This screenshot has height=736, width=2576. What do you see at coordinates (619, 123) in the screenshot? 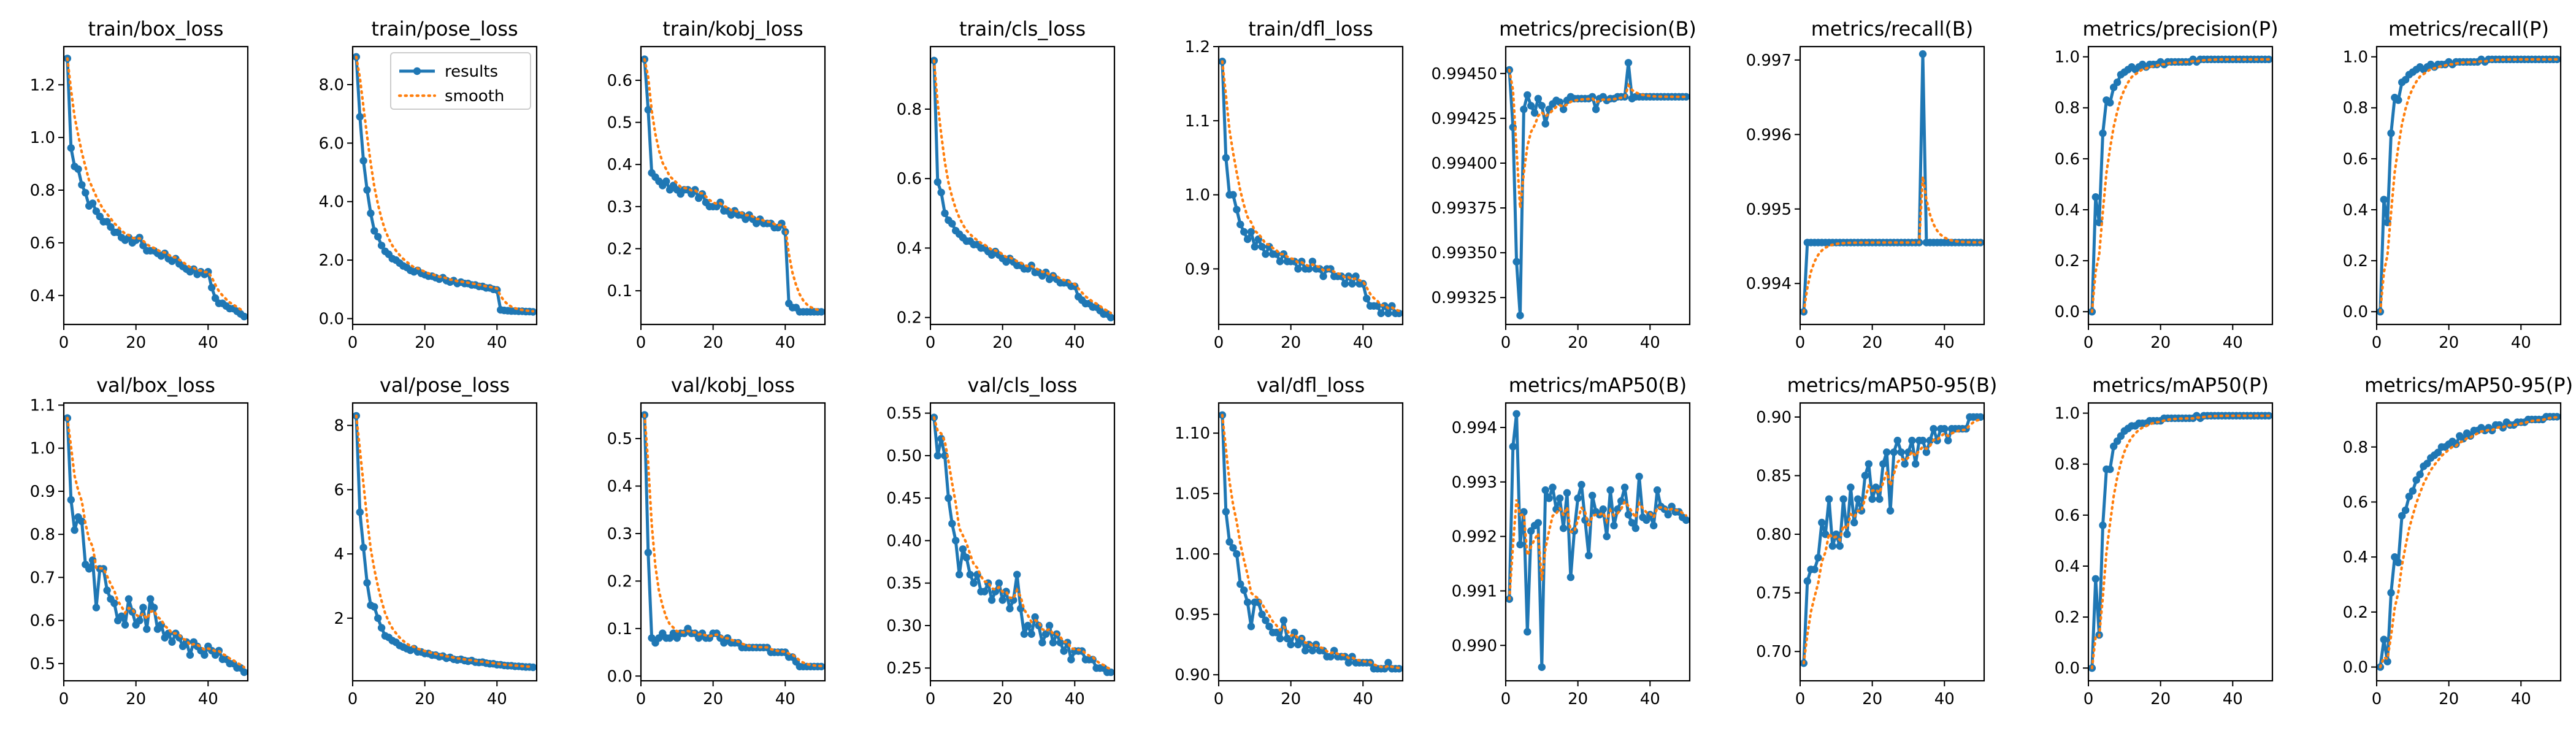
I see `y-tick-label: 0.5` at bounding box center [619, 123].